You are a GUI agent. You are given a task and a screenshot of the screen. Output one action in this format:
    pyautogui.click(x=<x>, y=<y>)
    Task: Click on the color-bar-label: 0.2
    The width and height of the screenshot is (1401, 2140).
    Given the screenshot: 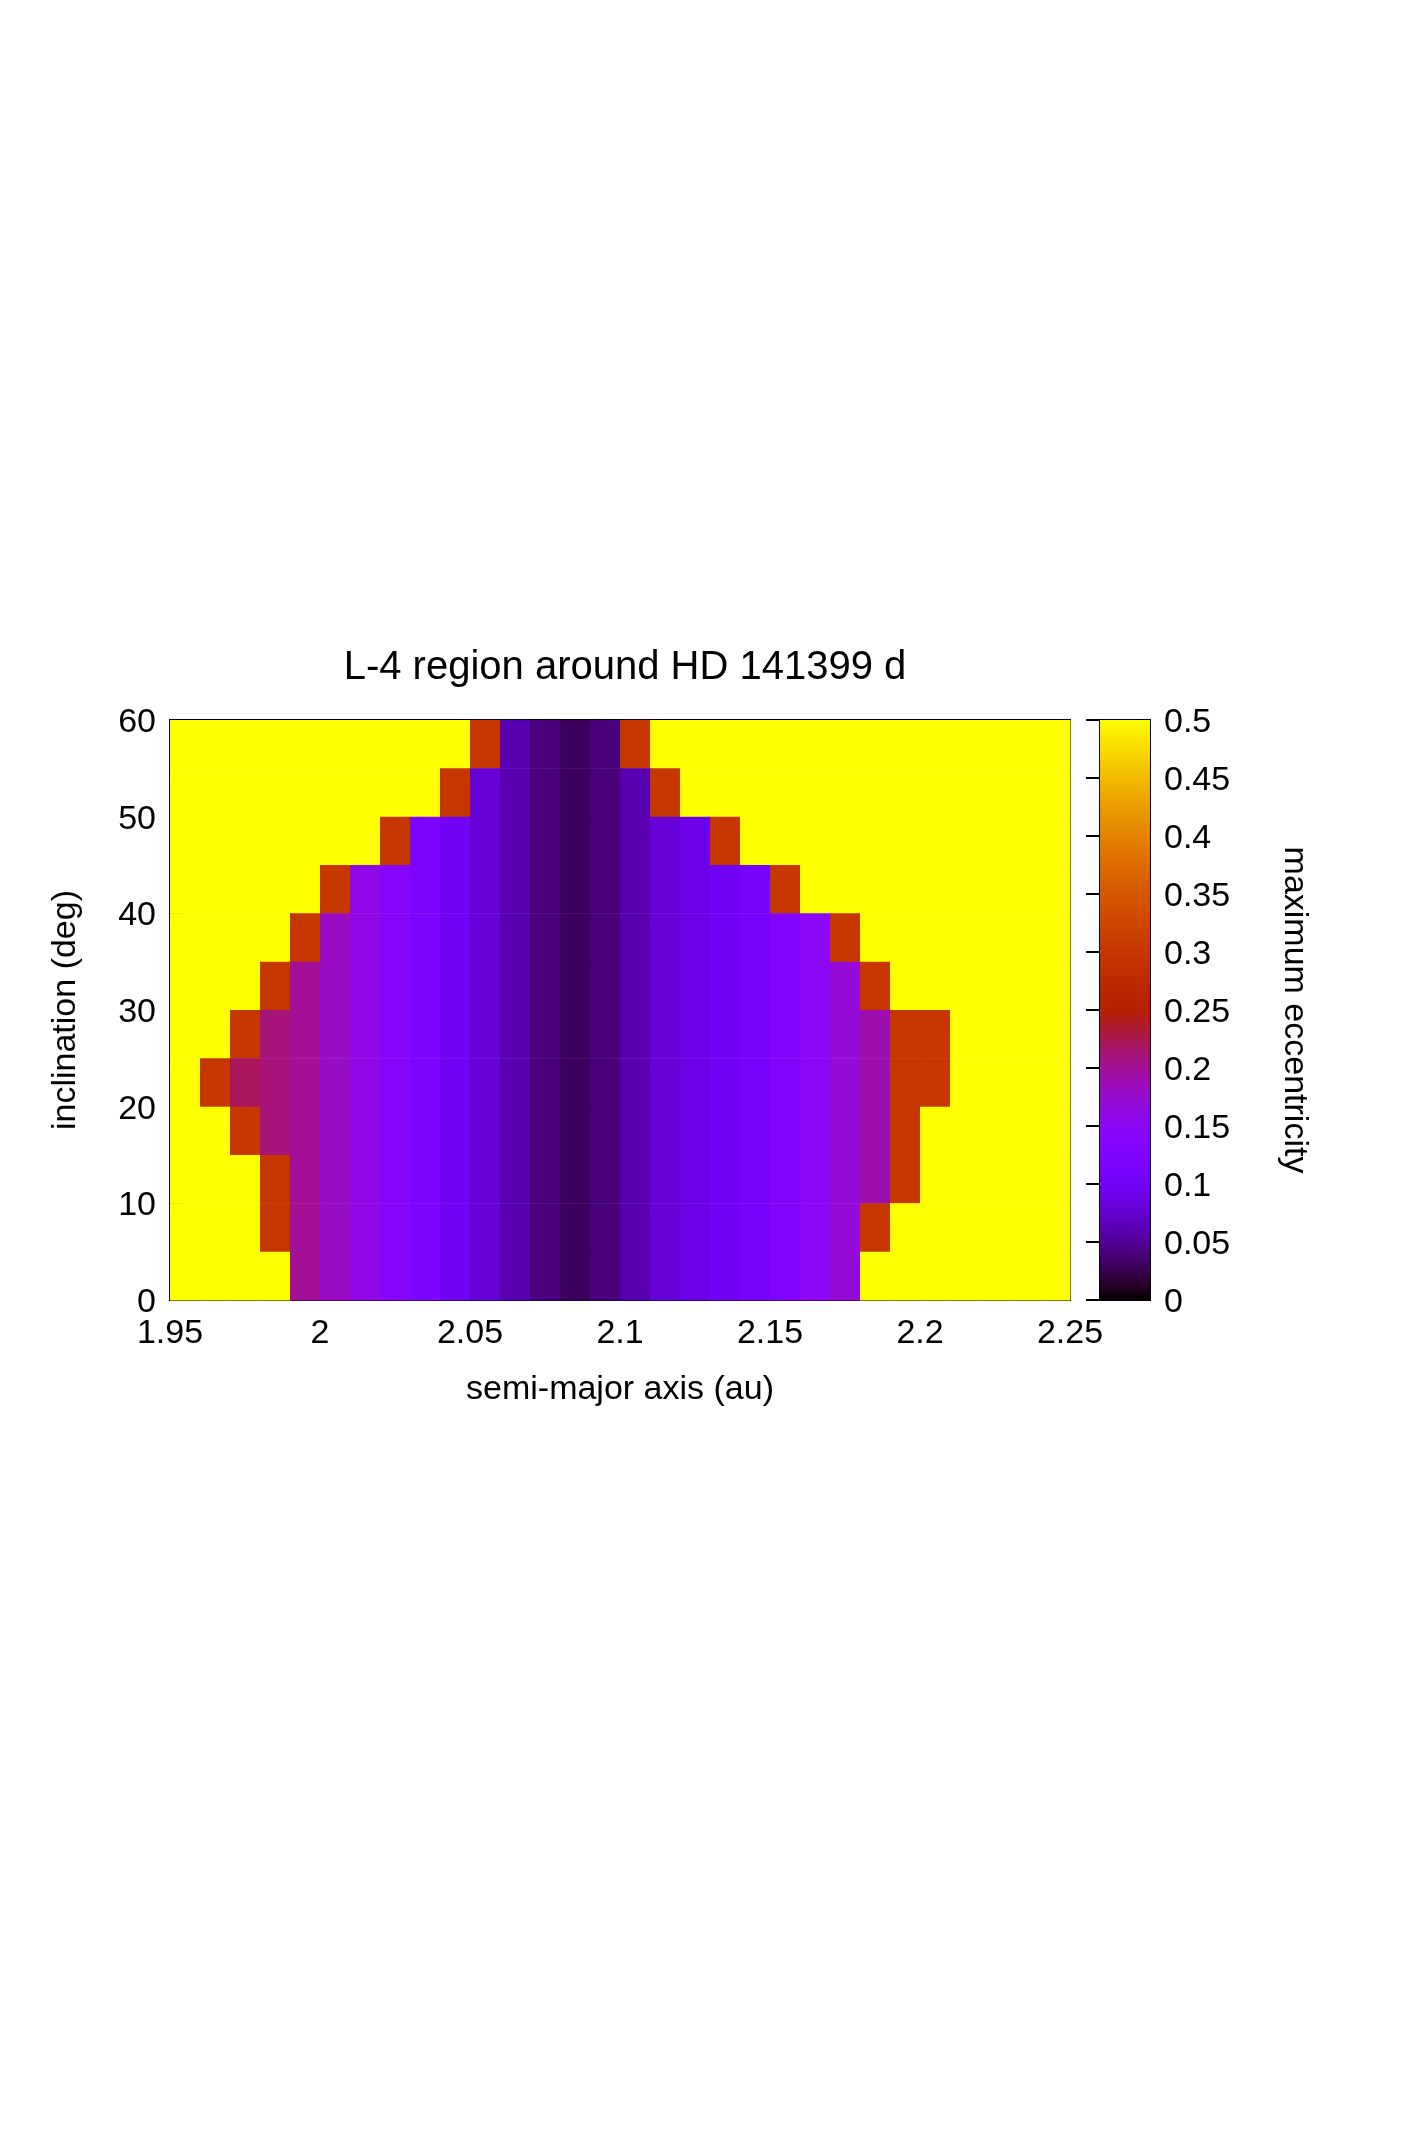 What is the action you would take?
    pyautogui.click(x=1188, y=1068)
    